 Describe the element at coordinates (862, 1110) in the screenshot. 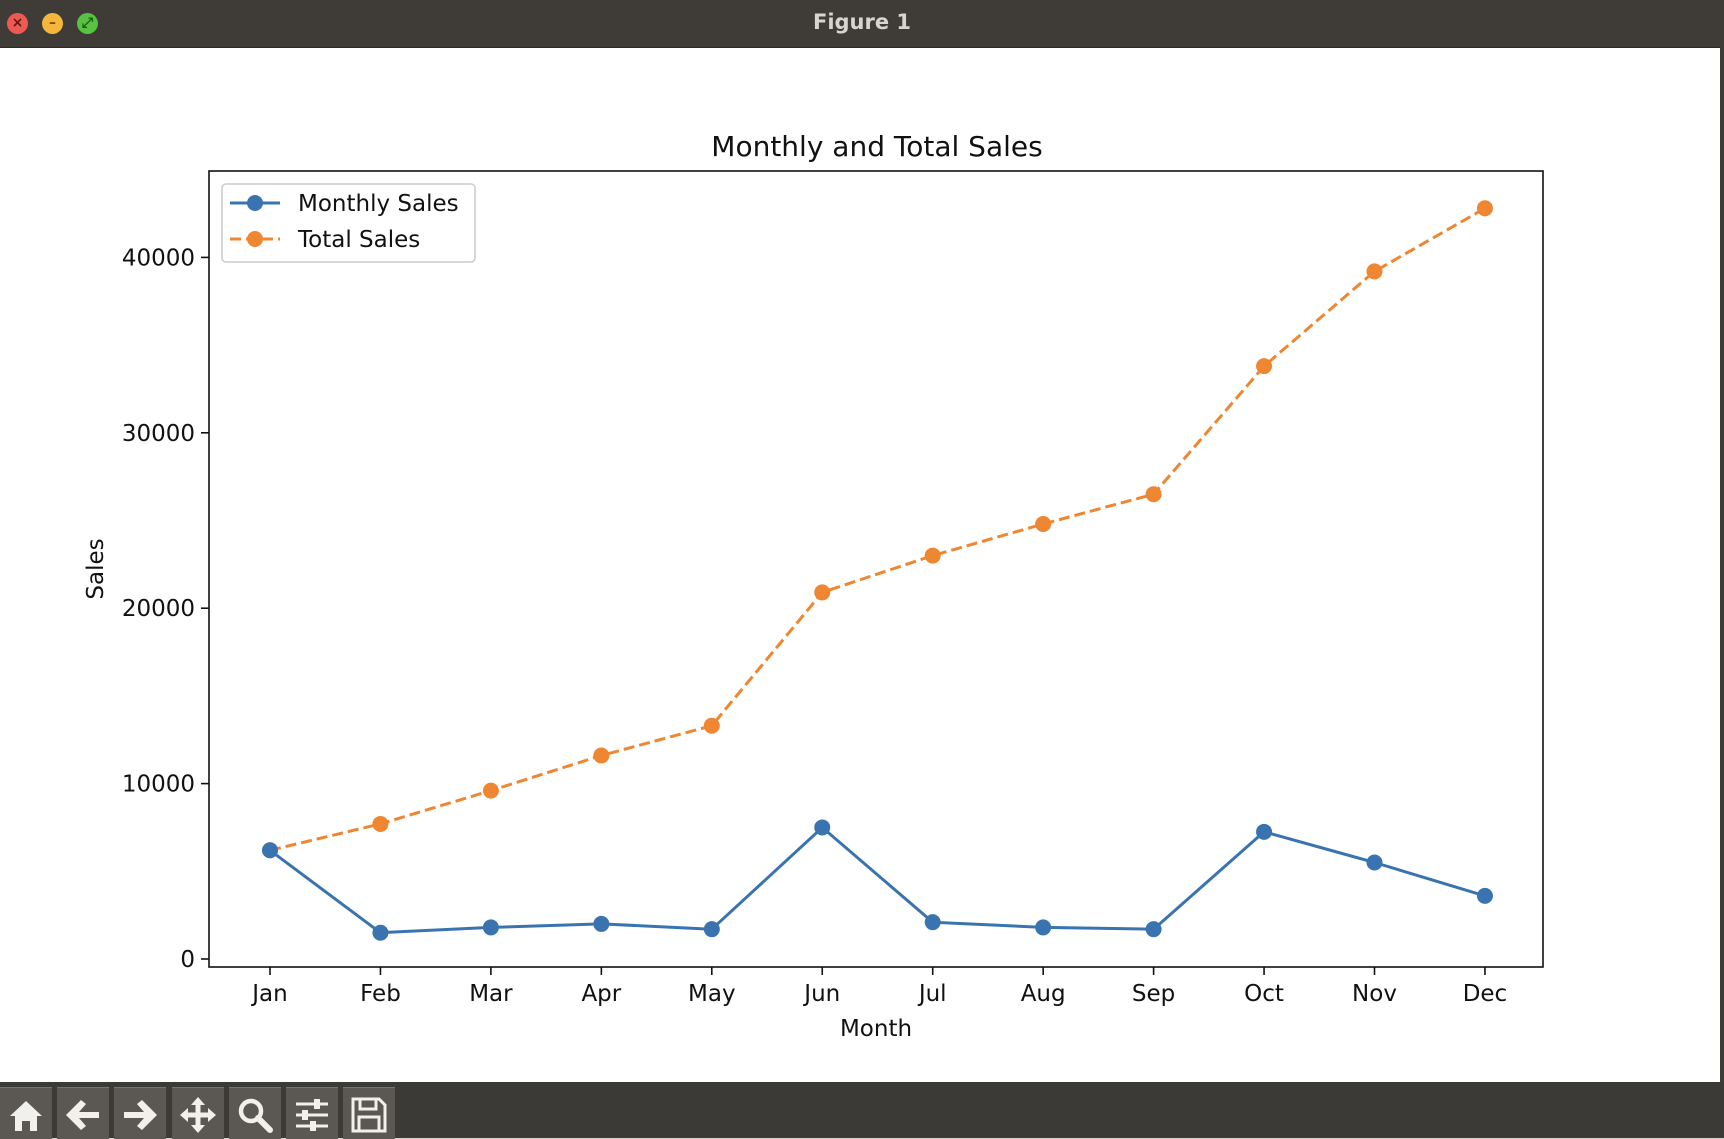

I see `navigation-toolbar` at that location.